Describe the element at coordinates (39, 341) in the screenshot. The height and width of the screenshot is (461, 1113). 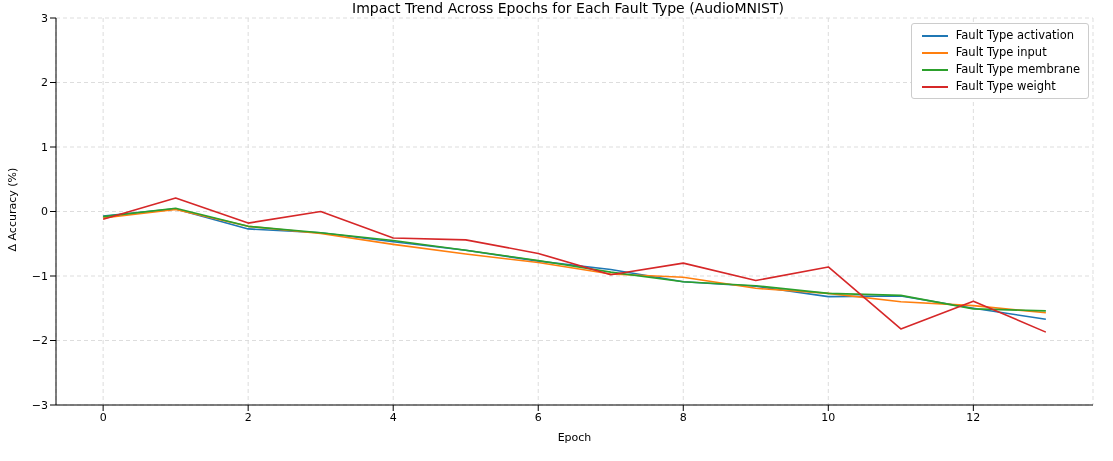
I see `y-tick-label: −2` at that location.